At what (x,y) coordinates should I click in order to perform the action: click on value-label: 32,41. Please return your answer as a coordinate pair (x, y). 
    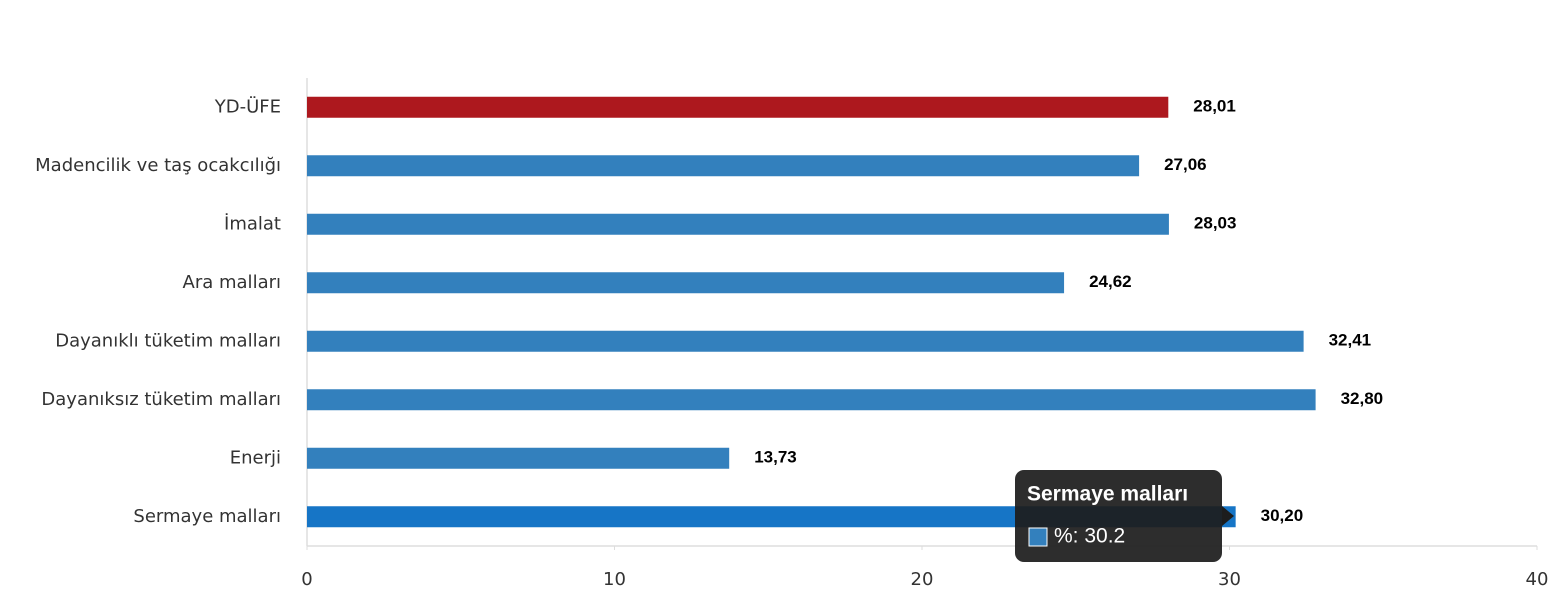
    Looking at the image, I should click on (1350, 340).